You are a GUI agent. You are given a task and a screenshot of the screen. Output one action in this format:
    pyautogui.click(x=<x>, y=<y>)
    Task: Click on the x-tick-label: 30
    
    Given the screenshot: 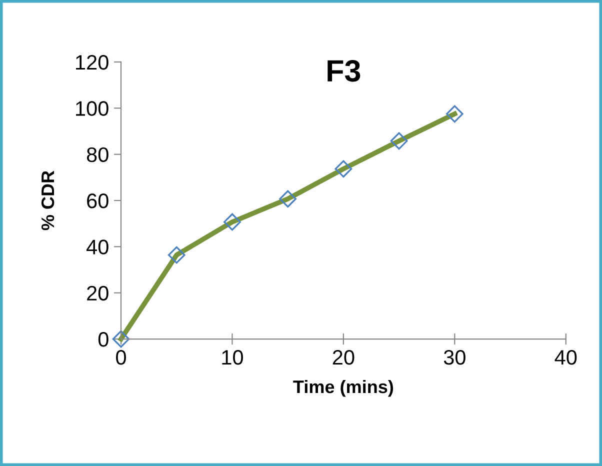 What is the action you would take?
    pyautogui.click(x=455, y=357)
    